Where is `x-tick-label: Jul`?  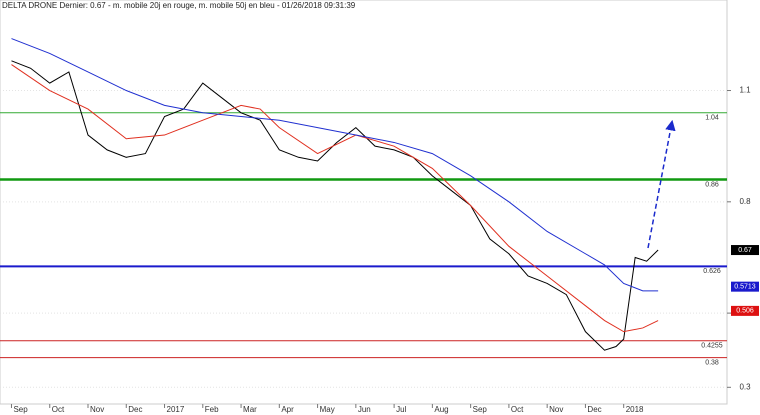
x-tick-label: Jul is located at coordinates (401, 409).